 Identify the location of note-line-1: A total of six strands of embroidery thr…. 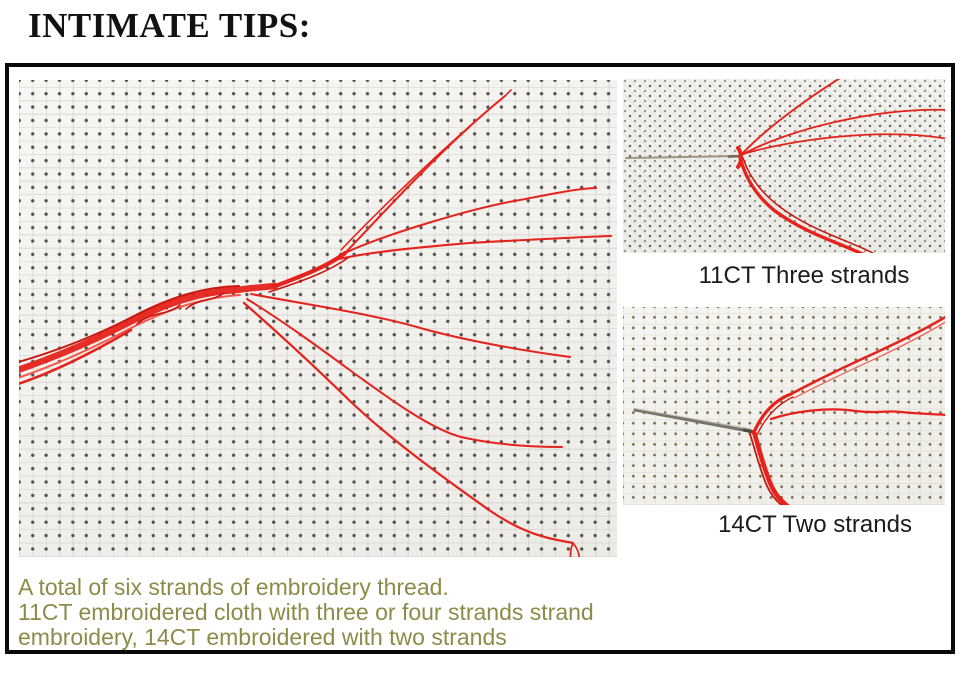
(233, 587).